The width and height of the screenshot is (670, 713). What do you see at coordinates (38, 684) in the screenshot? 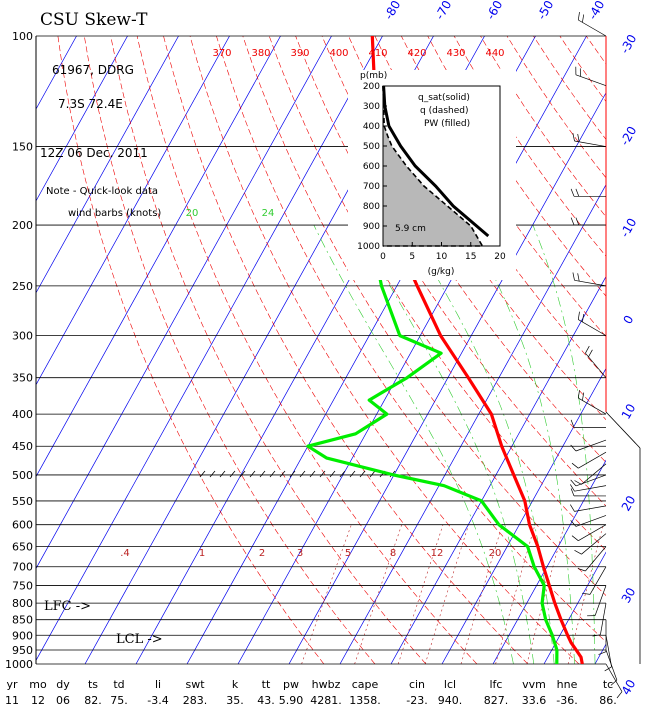
I see `stat-label-mo: mo` at bounding box center [38, 684].